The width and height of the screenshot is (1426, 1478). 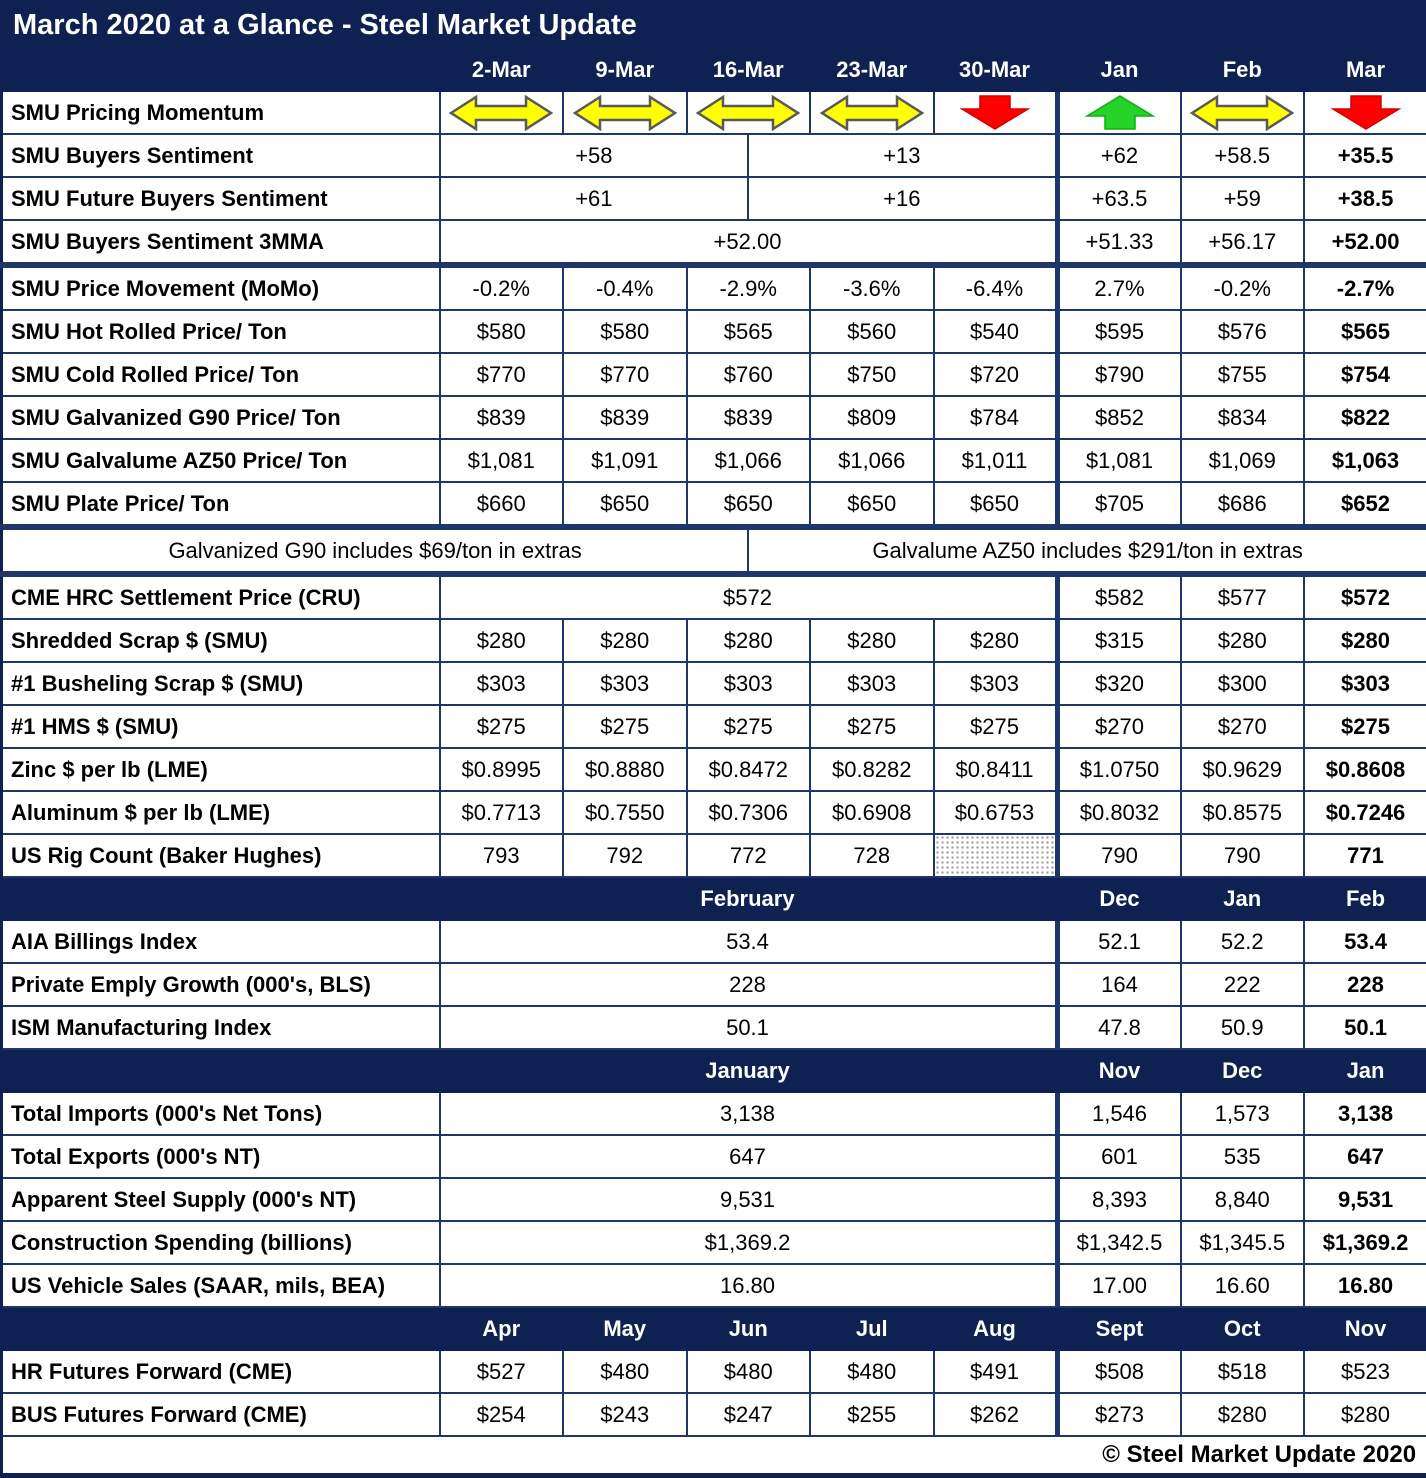 I want to click on value-cell: +52.00, so click(x=749, y=242).